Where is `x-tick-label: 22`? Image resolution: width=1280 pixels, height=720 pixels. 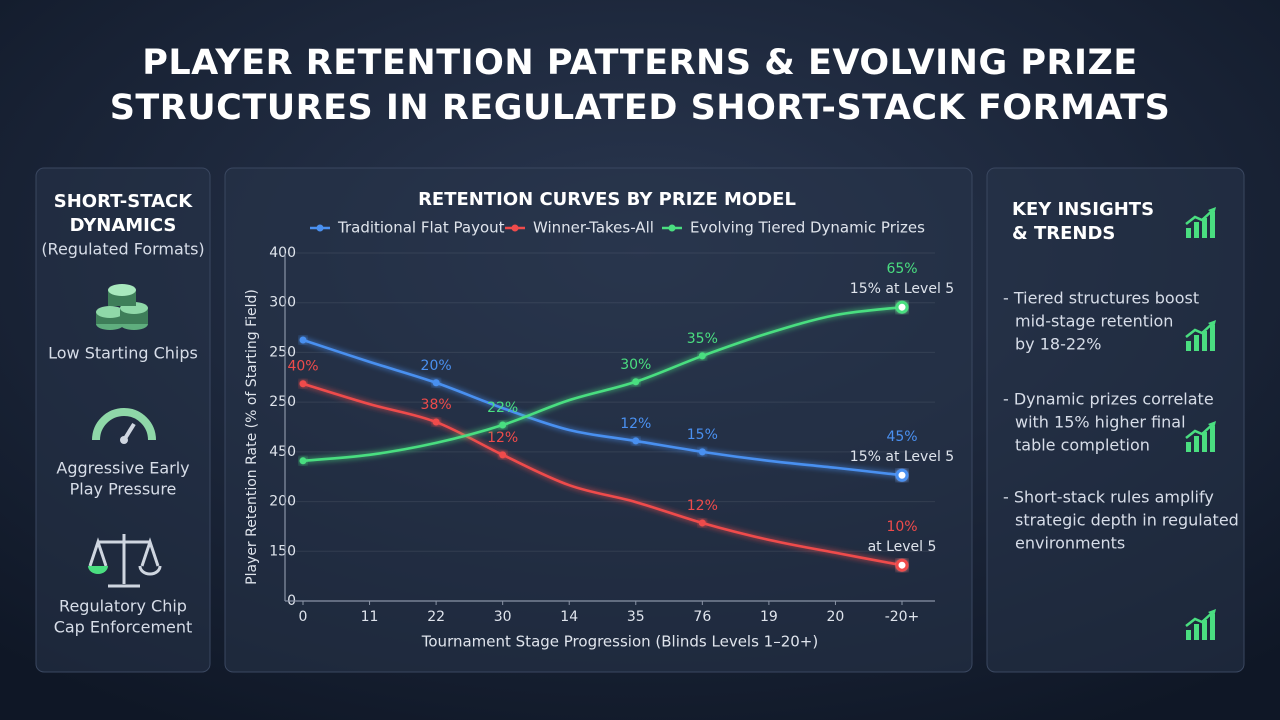 x-tick-label: 22 is located at coordinates (436, 617).